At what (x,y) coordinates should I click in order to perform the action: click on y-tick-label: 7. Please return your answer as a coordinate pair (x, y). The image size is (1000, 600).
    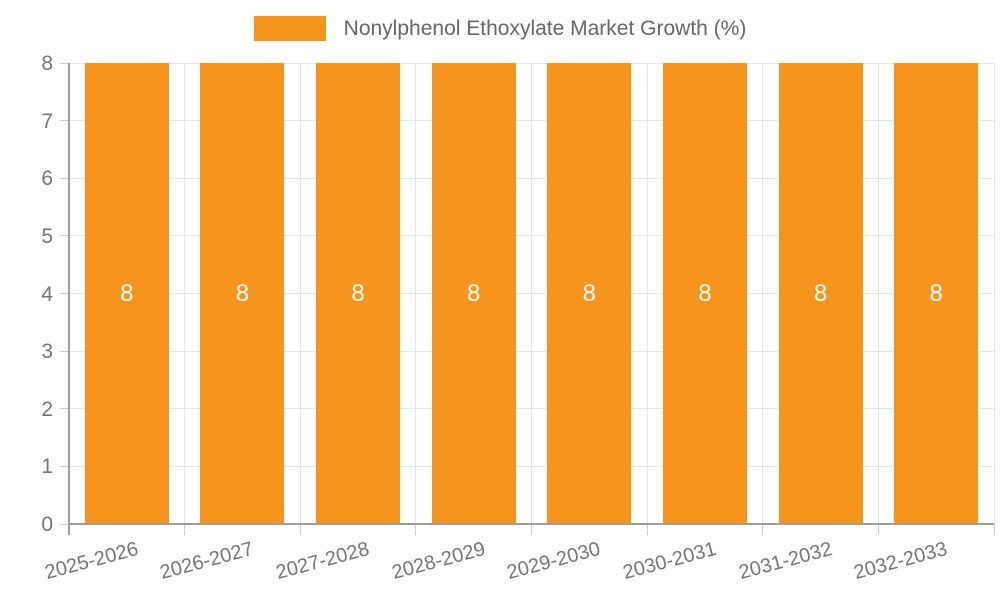
    Looking at the image, I should click on (47, 121).